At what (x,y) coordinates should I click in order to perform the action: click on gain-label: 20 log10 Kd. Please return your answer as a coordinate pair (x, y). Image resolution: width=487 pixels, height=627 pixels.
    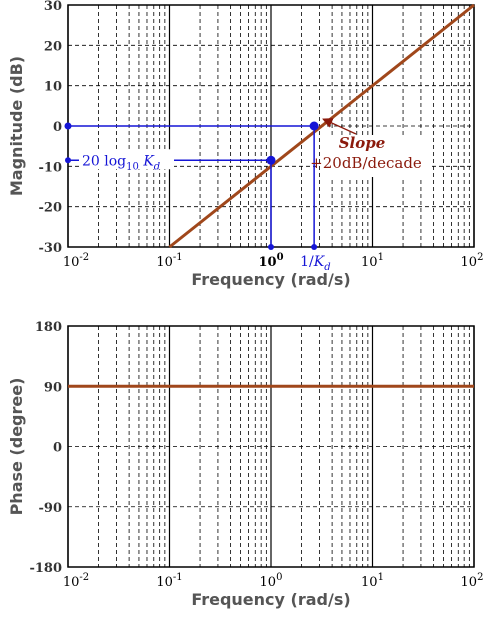
    Looking at the image, I should click on (121, 162).